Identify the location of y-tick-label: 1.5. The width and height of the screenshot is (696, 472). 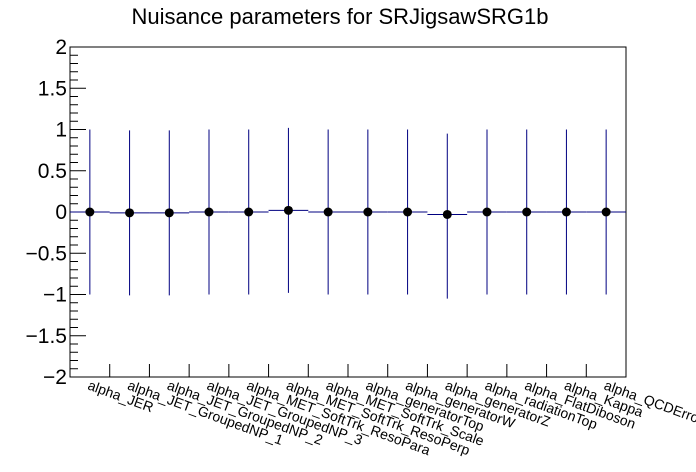
(52, 88).